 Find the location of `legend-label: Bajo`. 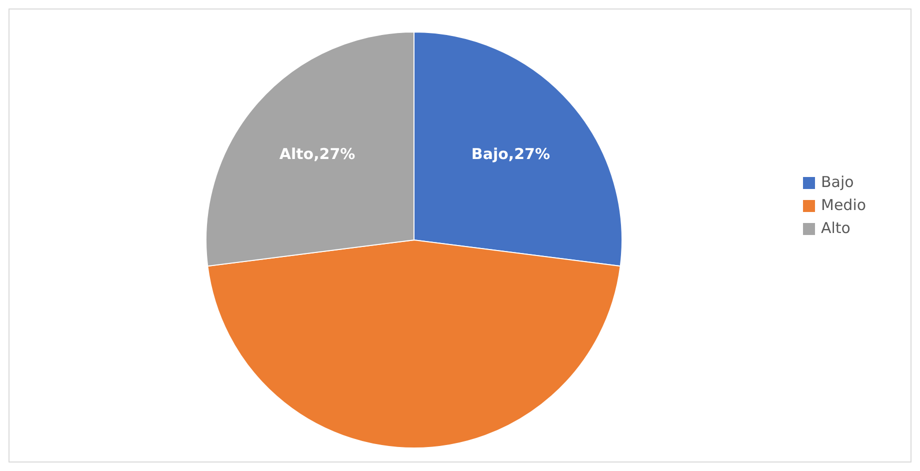

legend-label: Bajo is located at coordinates (837, 182).